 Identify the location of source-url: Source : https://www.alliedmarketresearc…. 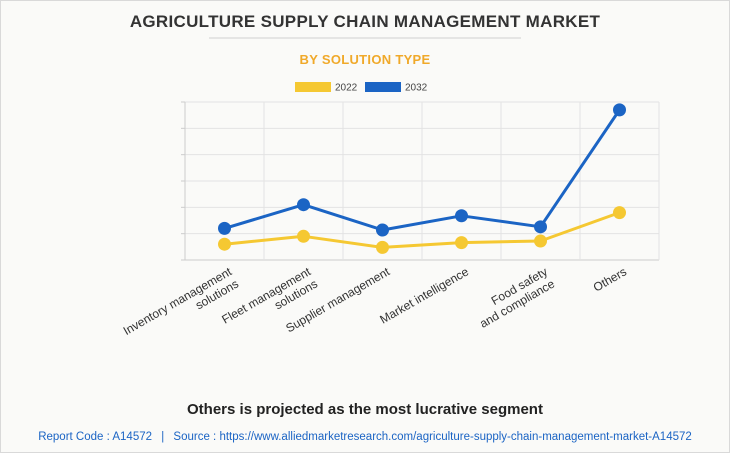
(432, 437).